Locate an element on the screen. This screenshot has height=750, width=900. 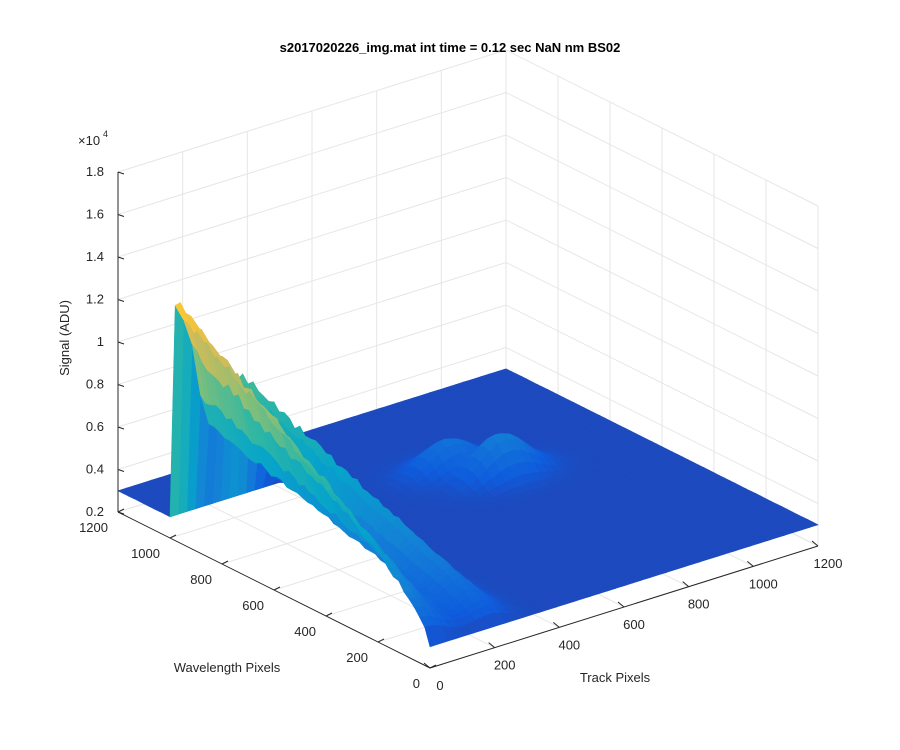
z-tick-label: 0.4 is located at coordinates (95, 469).